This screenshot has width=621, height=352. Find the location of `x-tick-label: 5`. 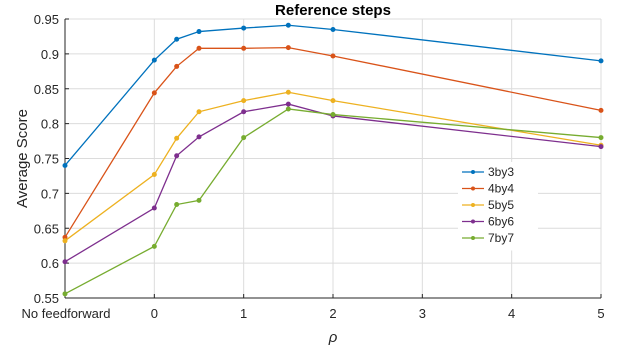

x-tick-label: 5 is located at coordinates (600, 313).